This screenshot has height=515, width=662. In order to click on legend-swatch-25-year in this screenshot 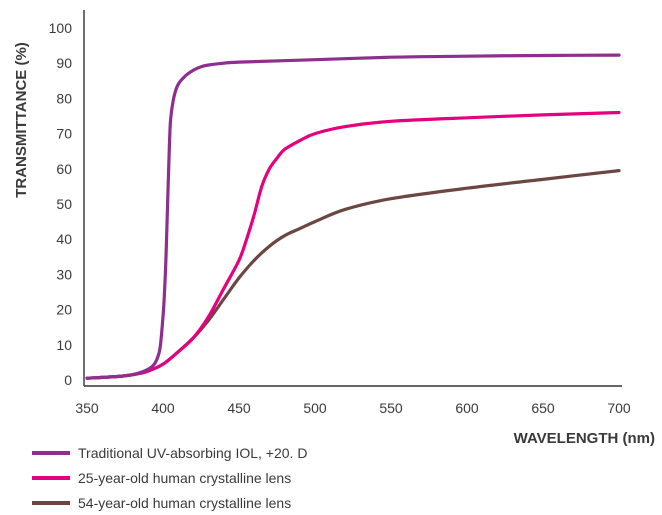, I will do `click(51, 477)`.